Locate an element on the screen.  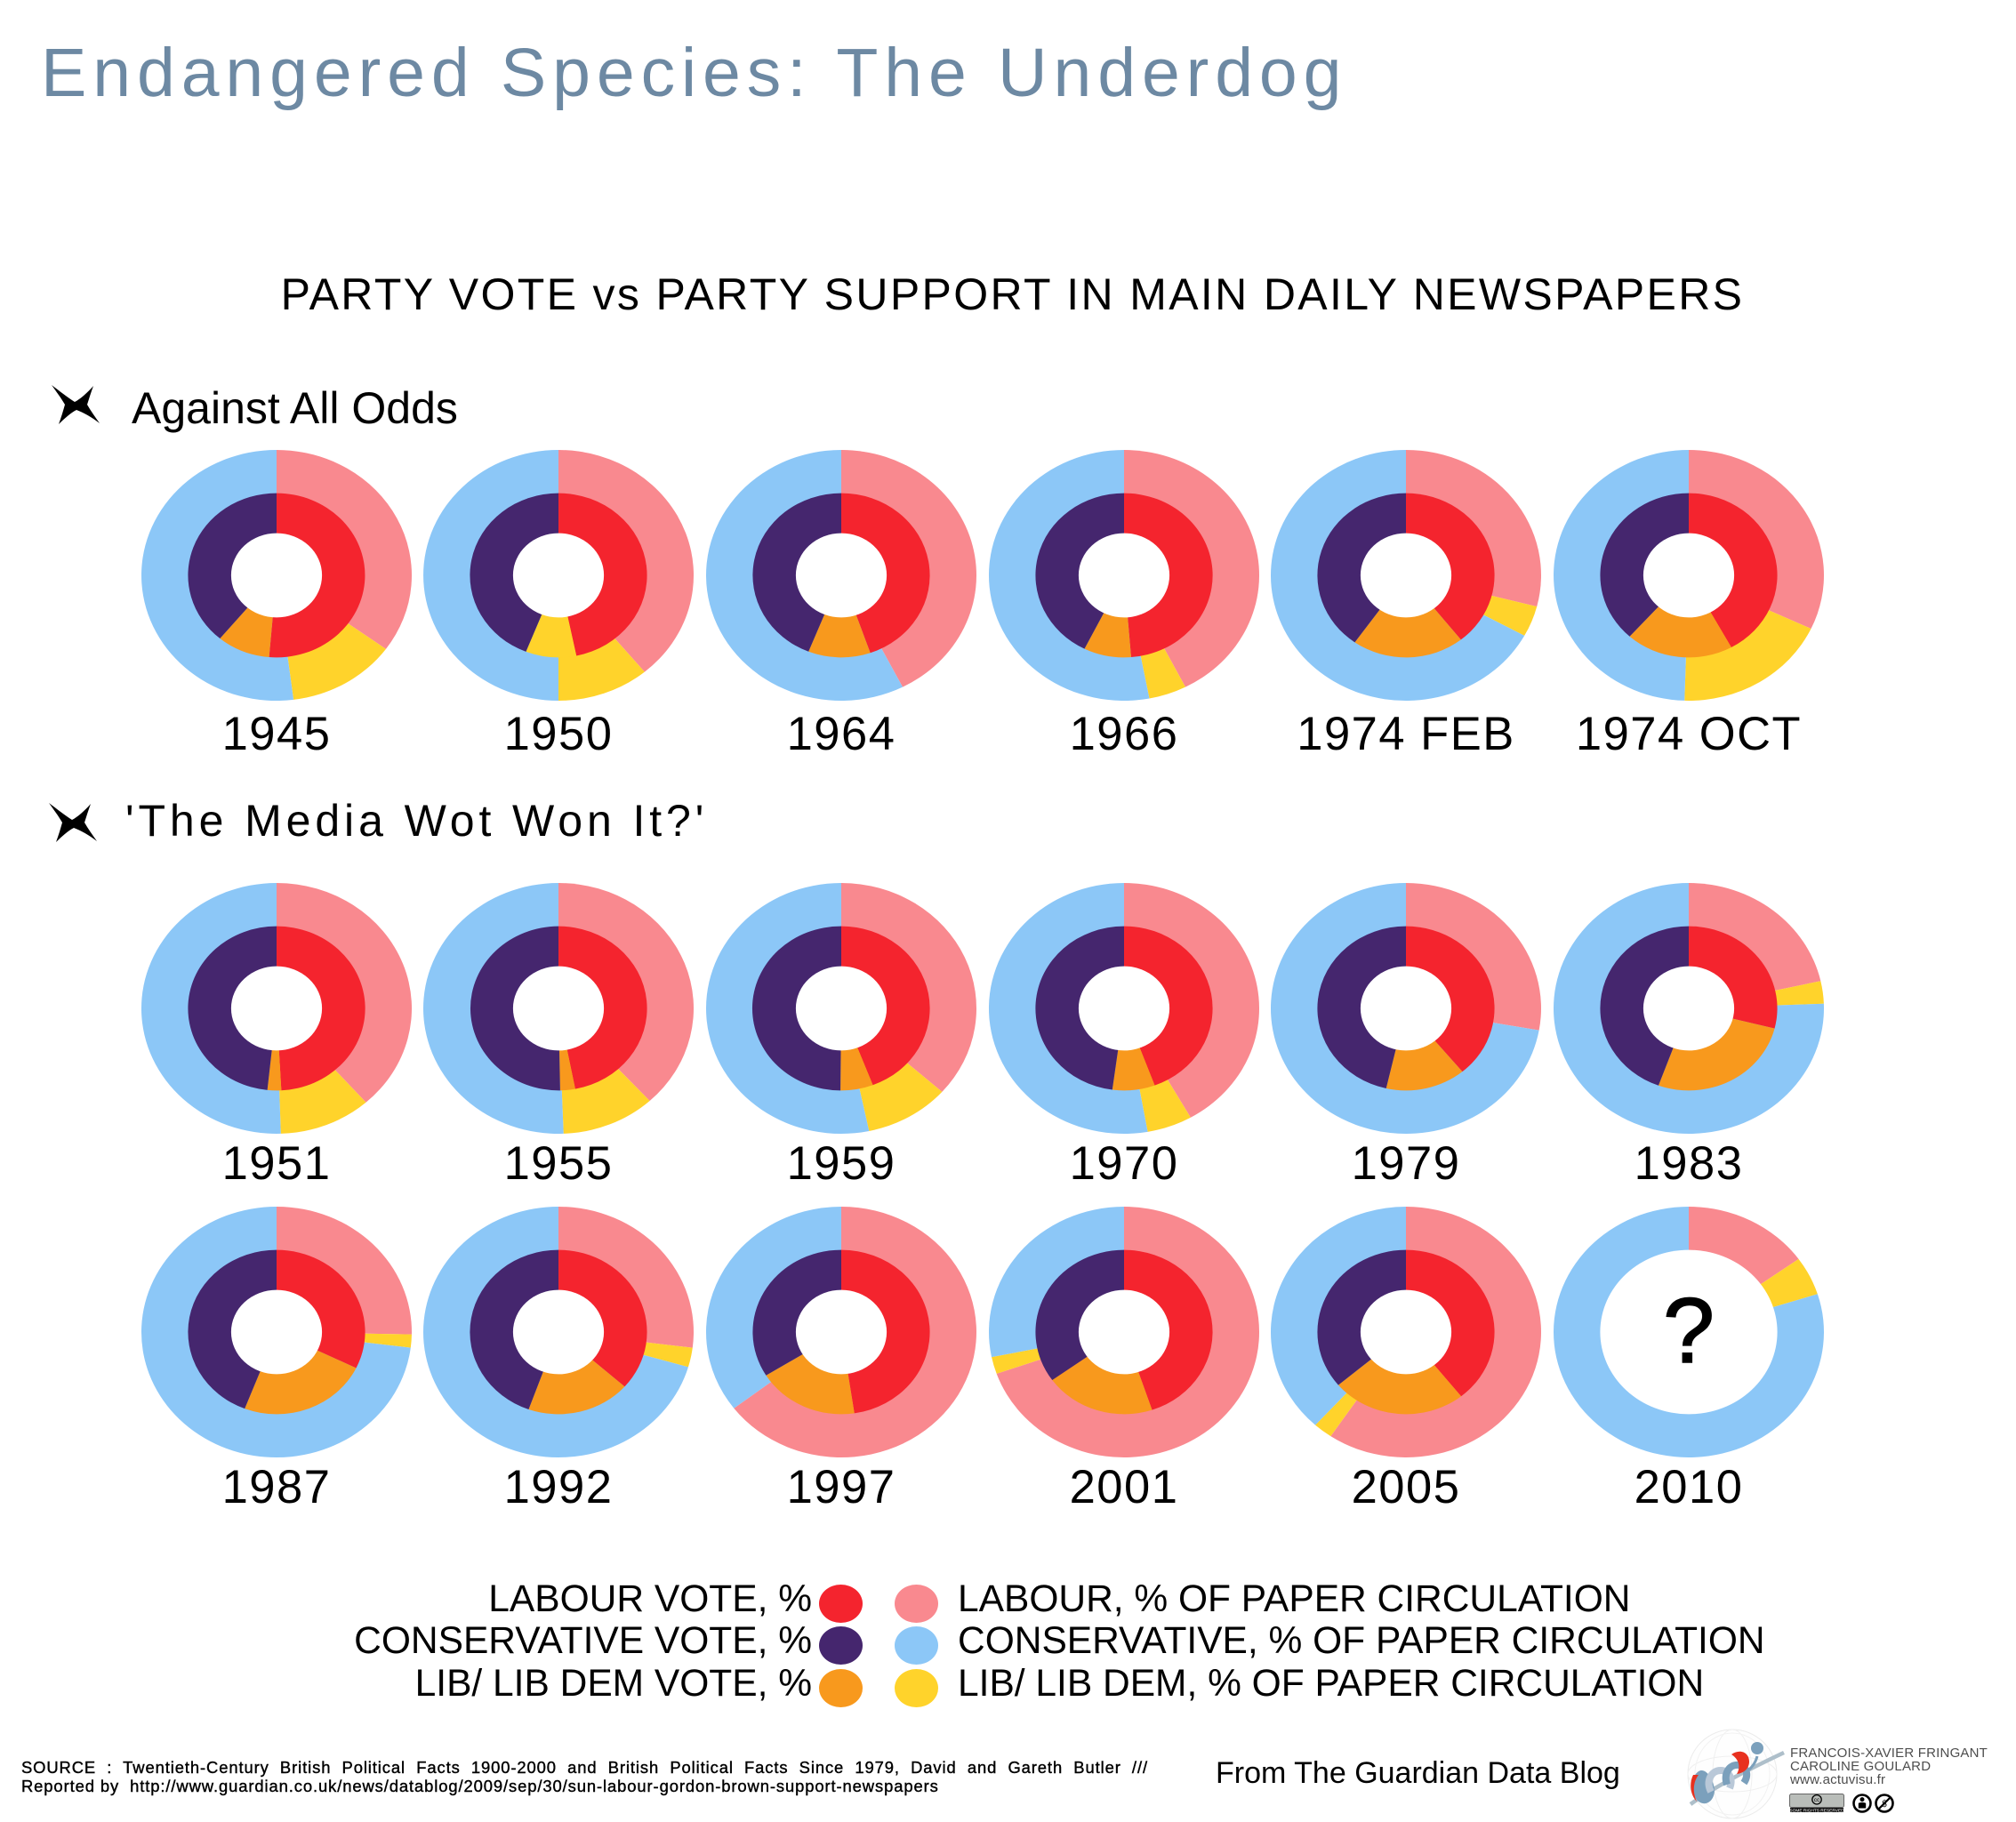
svg-text: SOME RIGHTS RESERVED is located at coordinates (1816, 1811).